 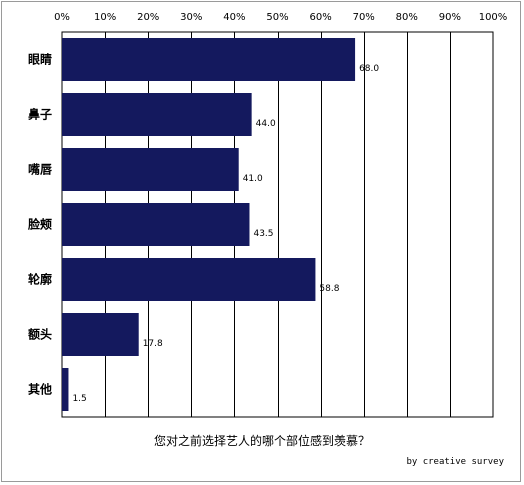 I want to click on value-label: 43.5, so click(x=263, y=234).